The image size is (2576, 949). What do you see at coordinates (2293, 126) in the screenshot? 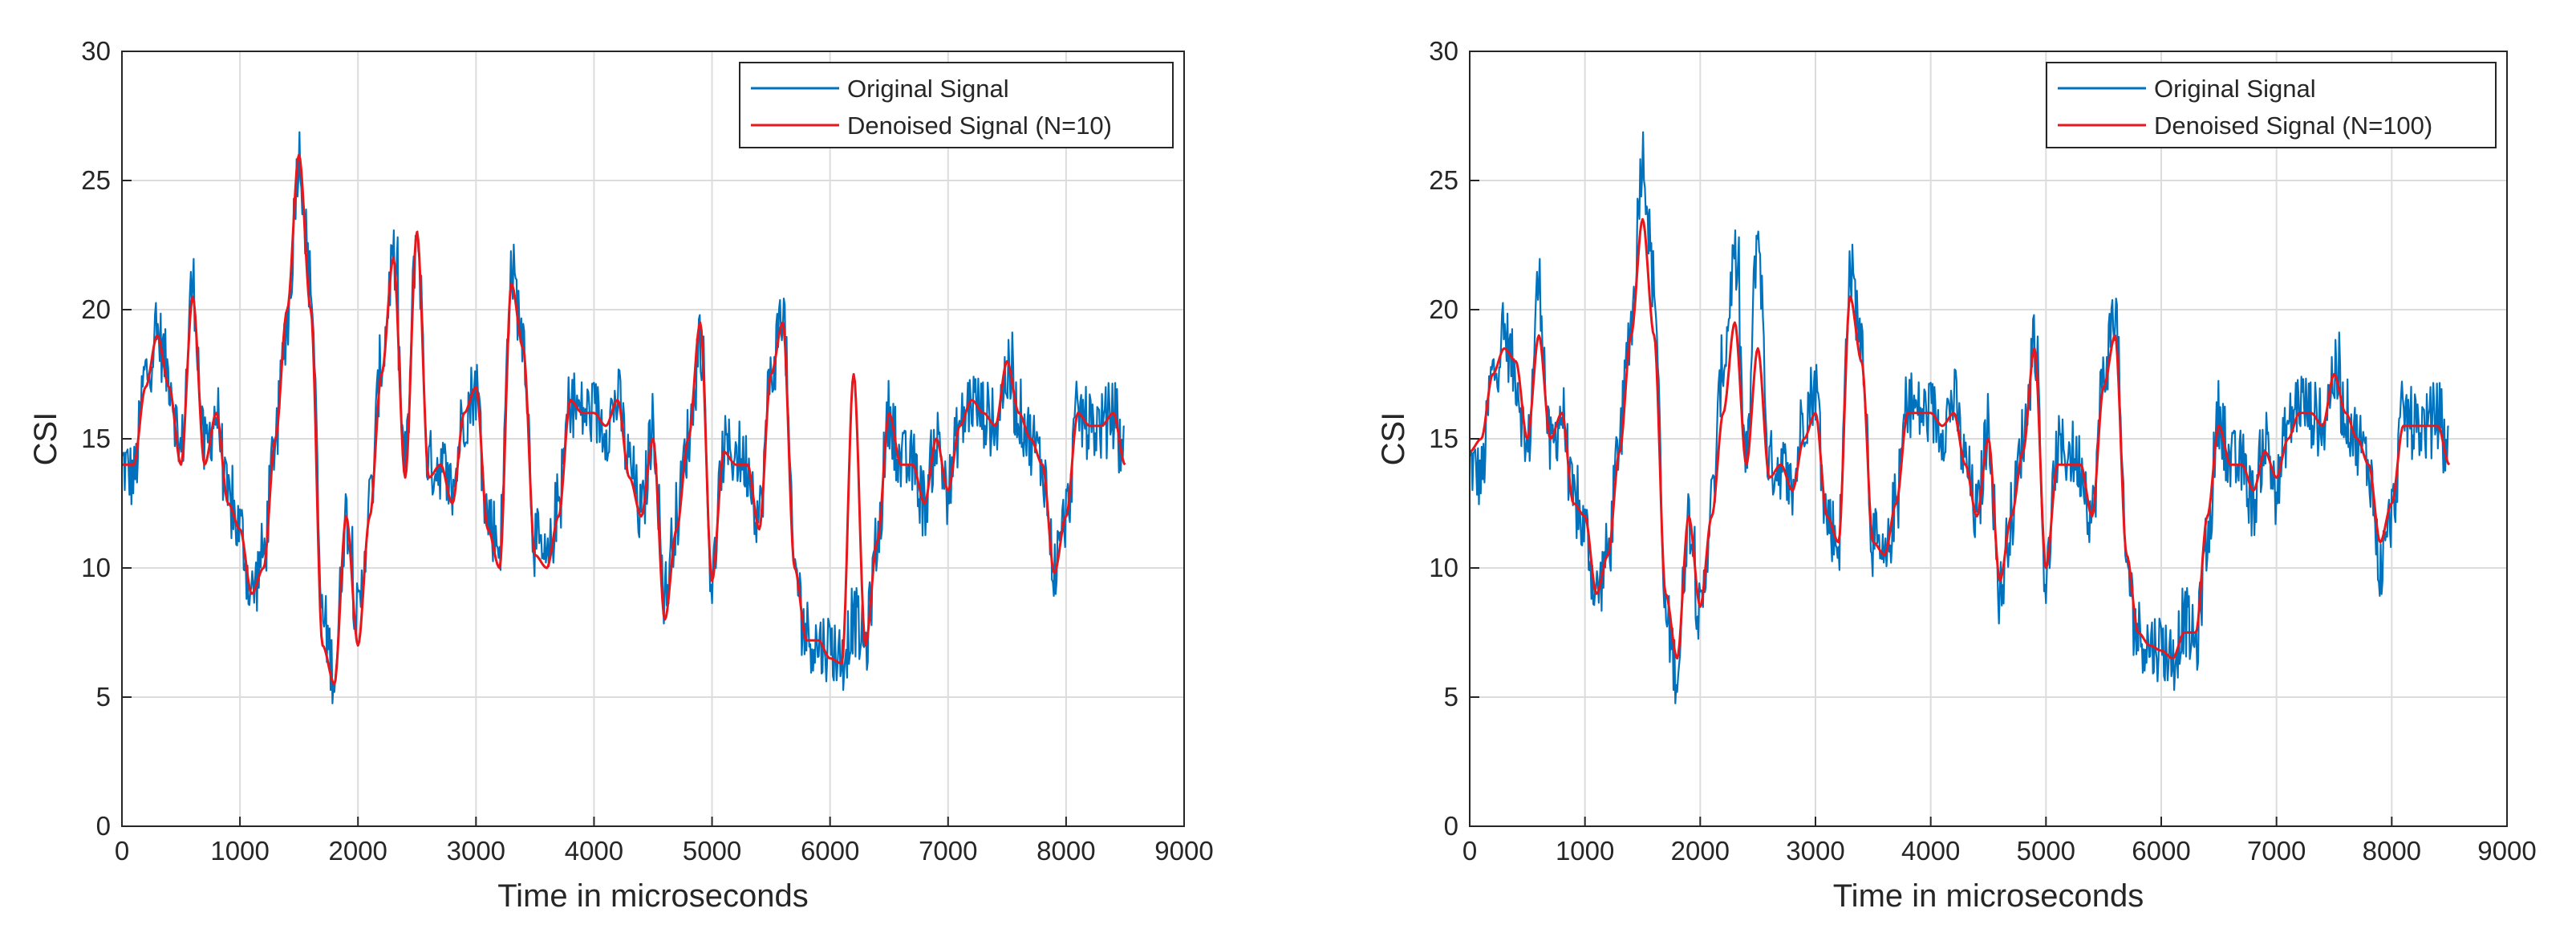
I see `right-legend-label-denoised: Denoised Signal (N=100)` at bounding box center [2293, 126].